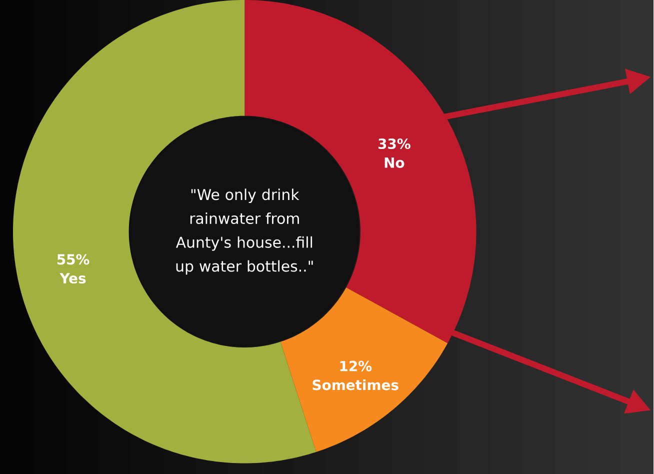  What do you see at coordinates (355, 384) in the screenshot?
I see `slice-label: Sometimes` at bounding box center [355, 384].